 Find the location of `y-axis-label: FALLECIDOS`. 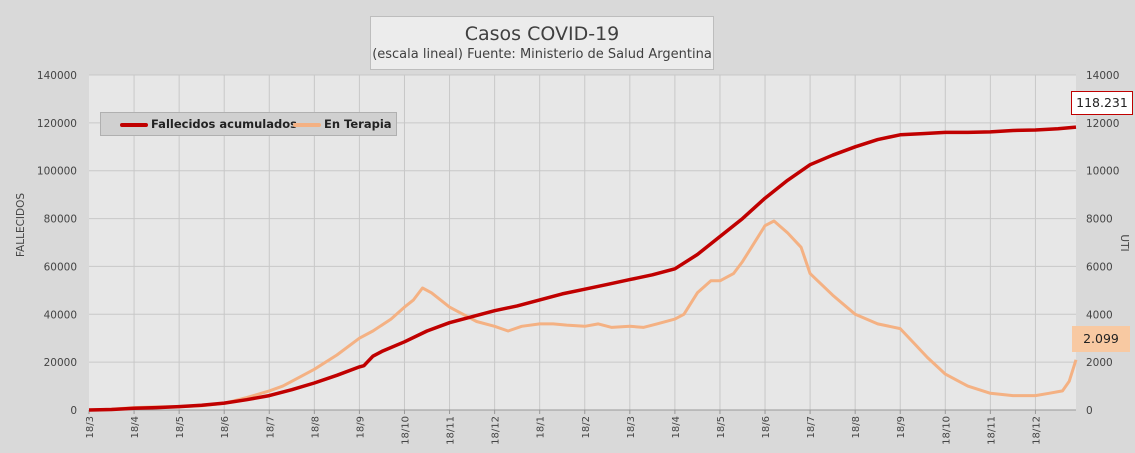

y-axis-label: FALLECIDOS is located at coordinates (21, 225).